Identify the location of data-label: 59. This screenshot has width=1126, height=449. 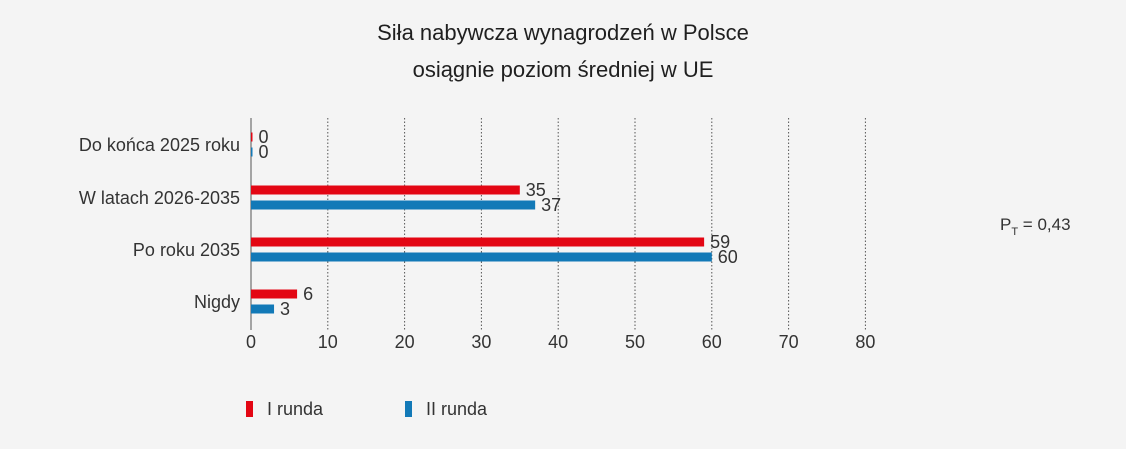
(720, 242).